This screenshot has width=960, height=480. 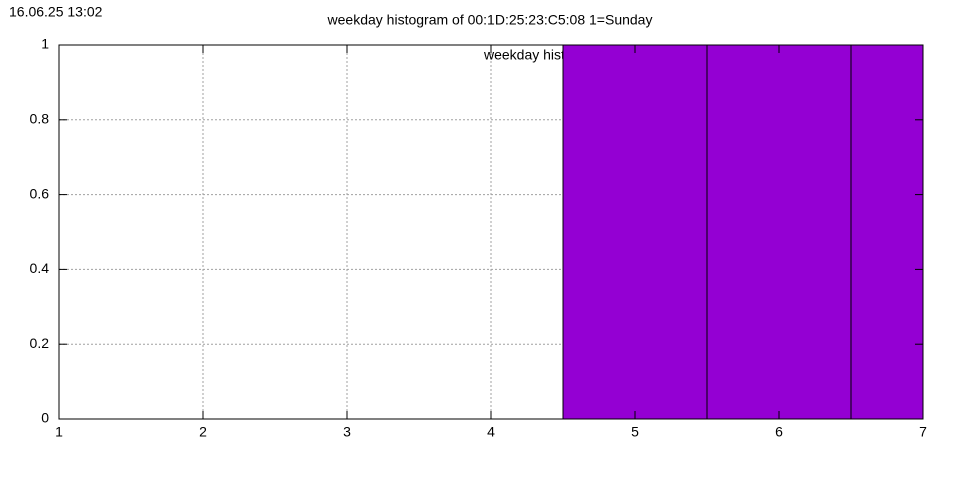 What do you see at coordinates (491, 432) in the screenshot?
I see `x-tick-label: 4` at bounding box center [491, 432].